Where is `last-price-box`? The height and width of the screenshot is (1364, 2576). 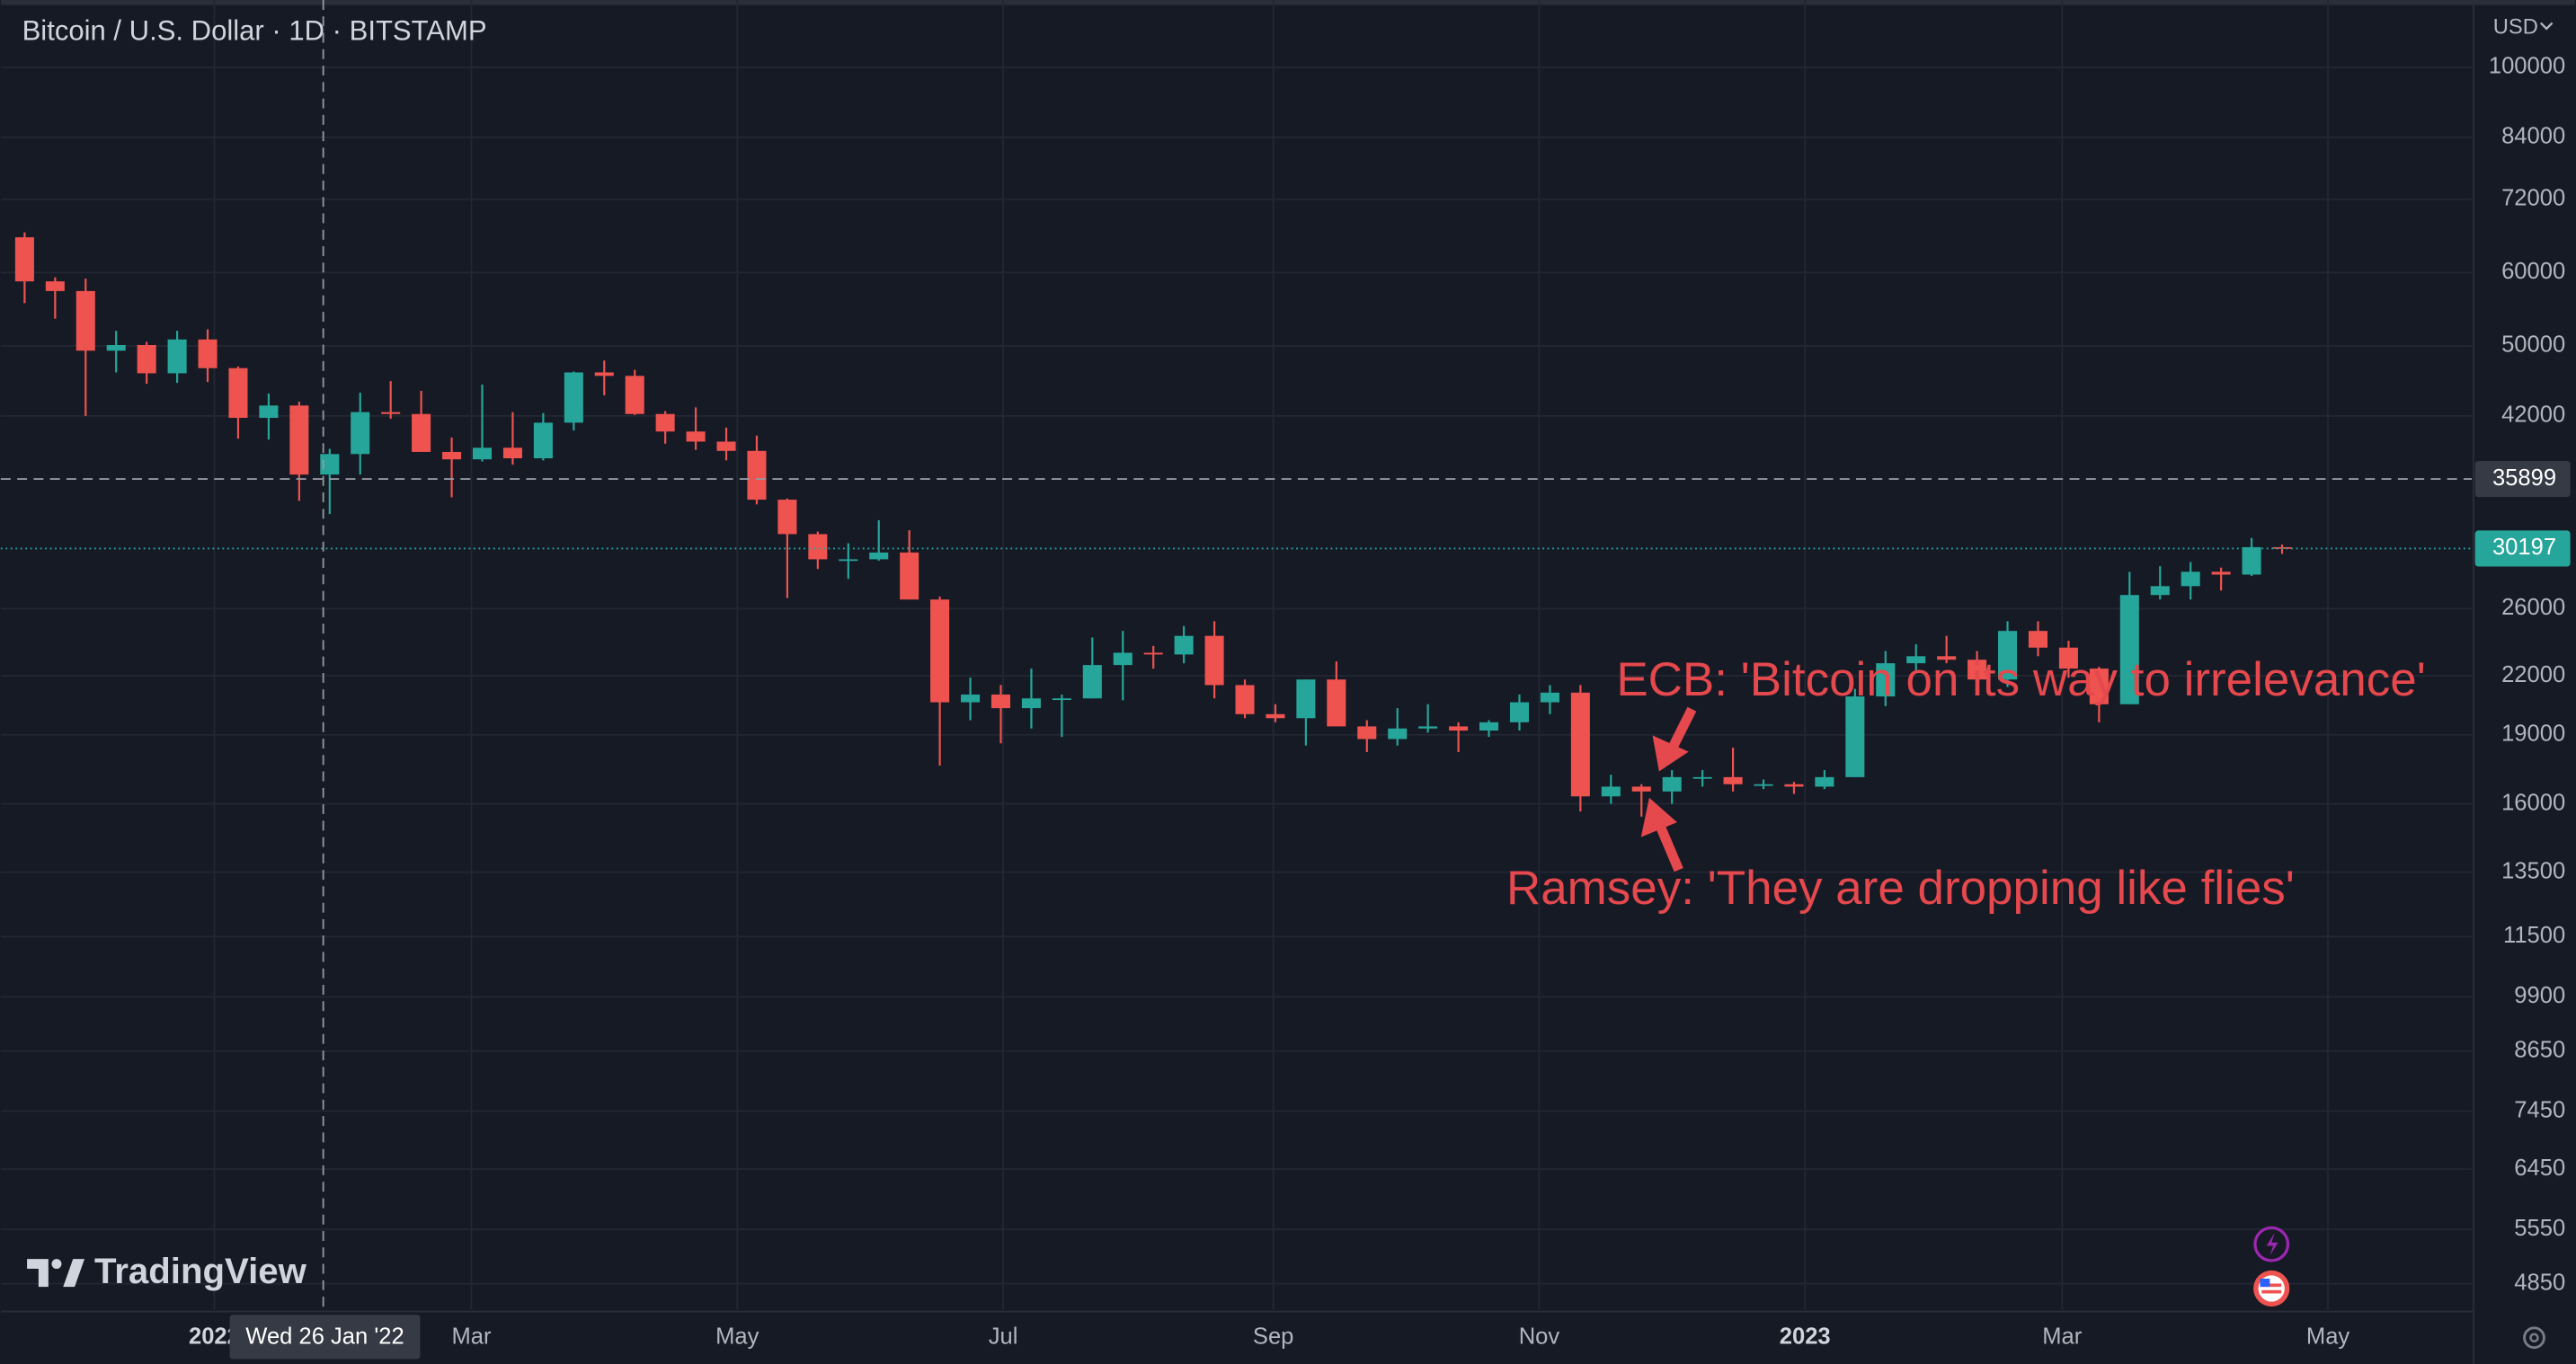 last-price-box is located at coordinates (2522, 548).